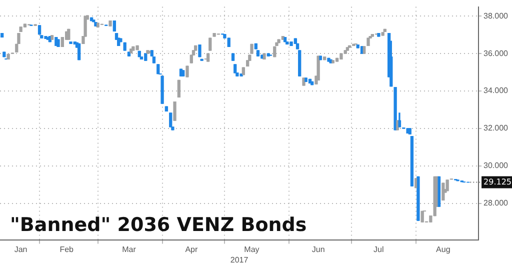  Describe the element at coordinates (496, 128) in the screenshot. I see `y-tick-label: 32.000` at that location.